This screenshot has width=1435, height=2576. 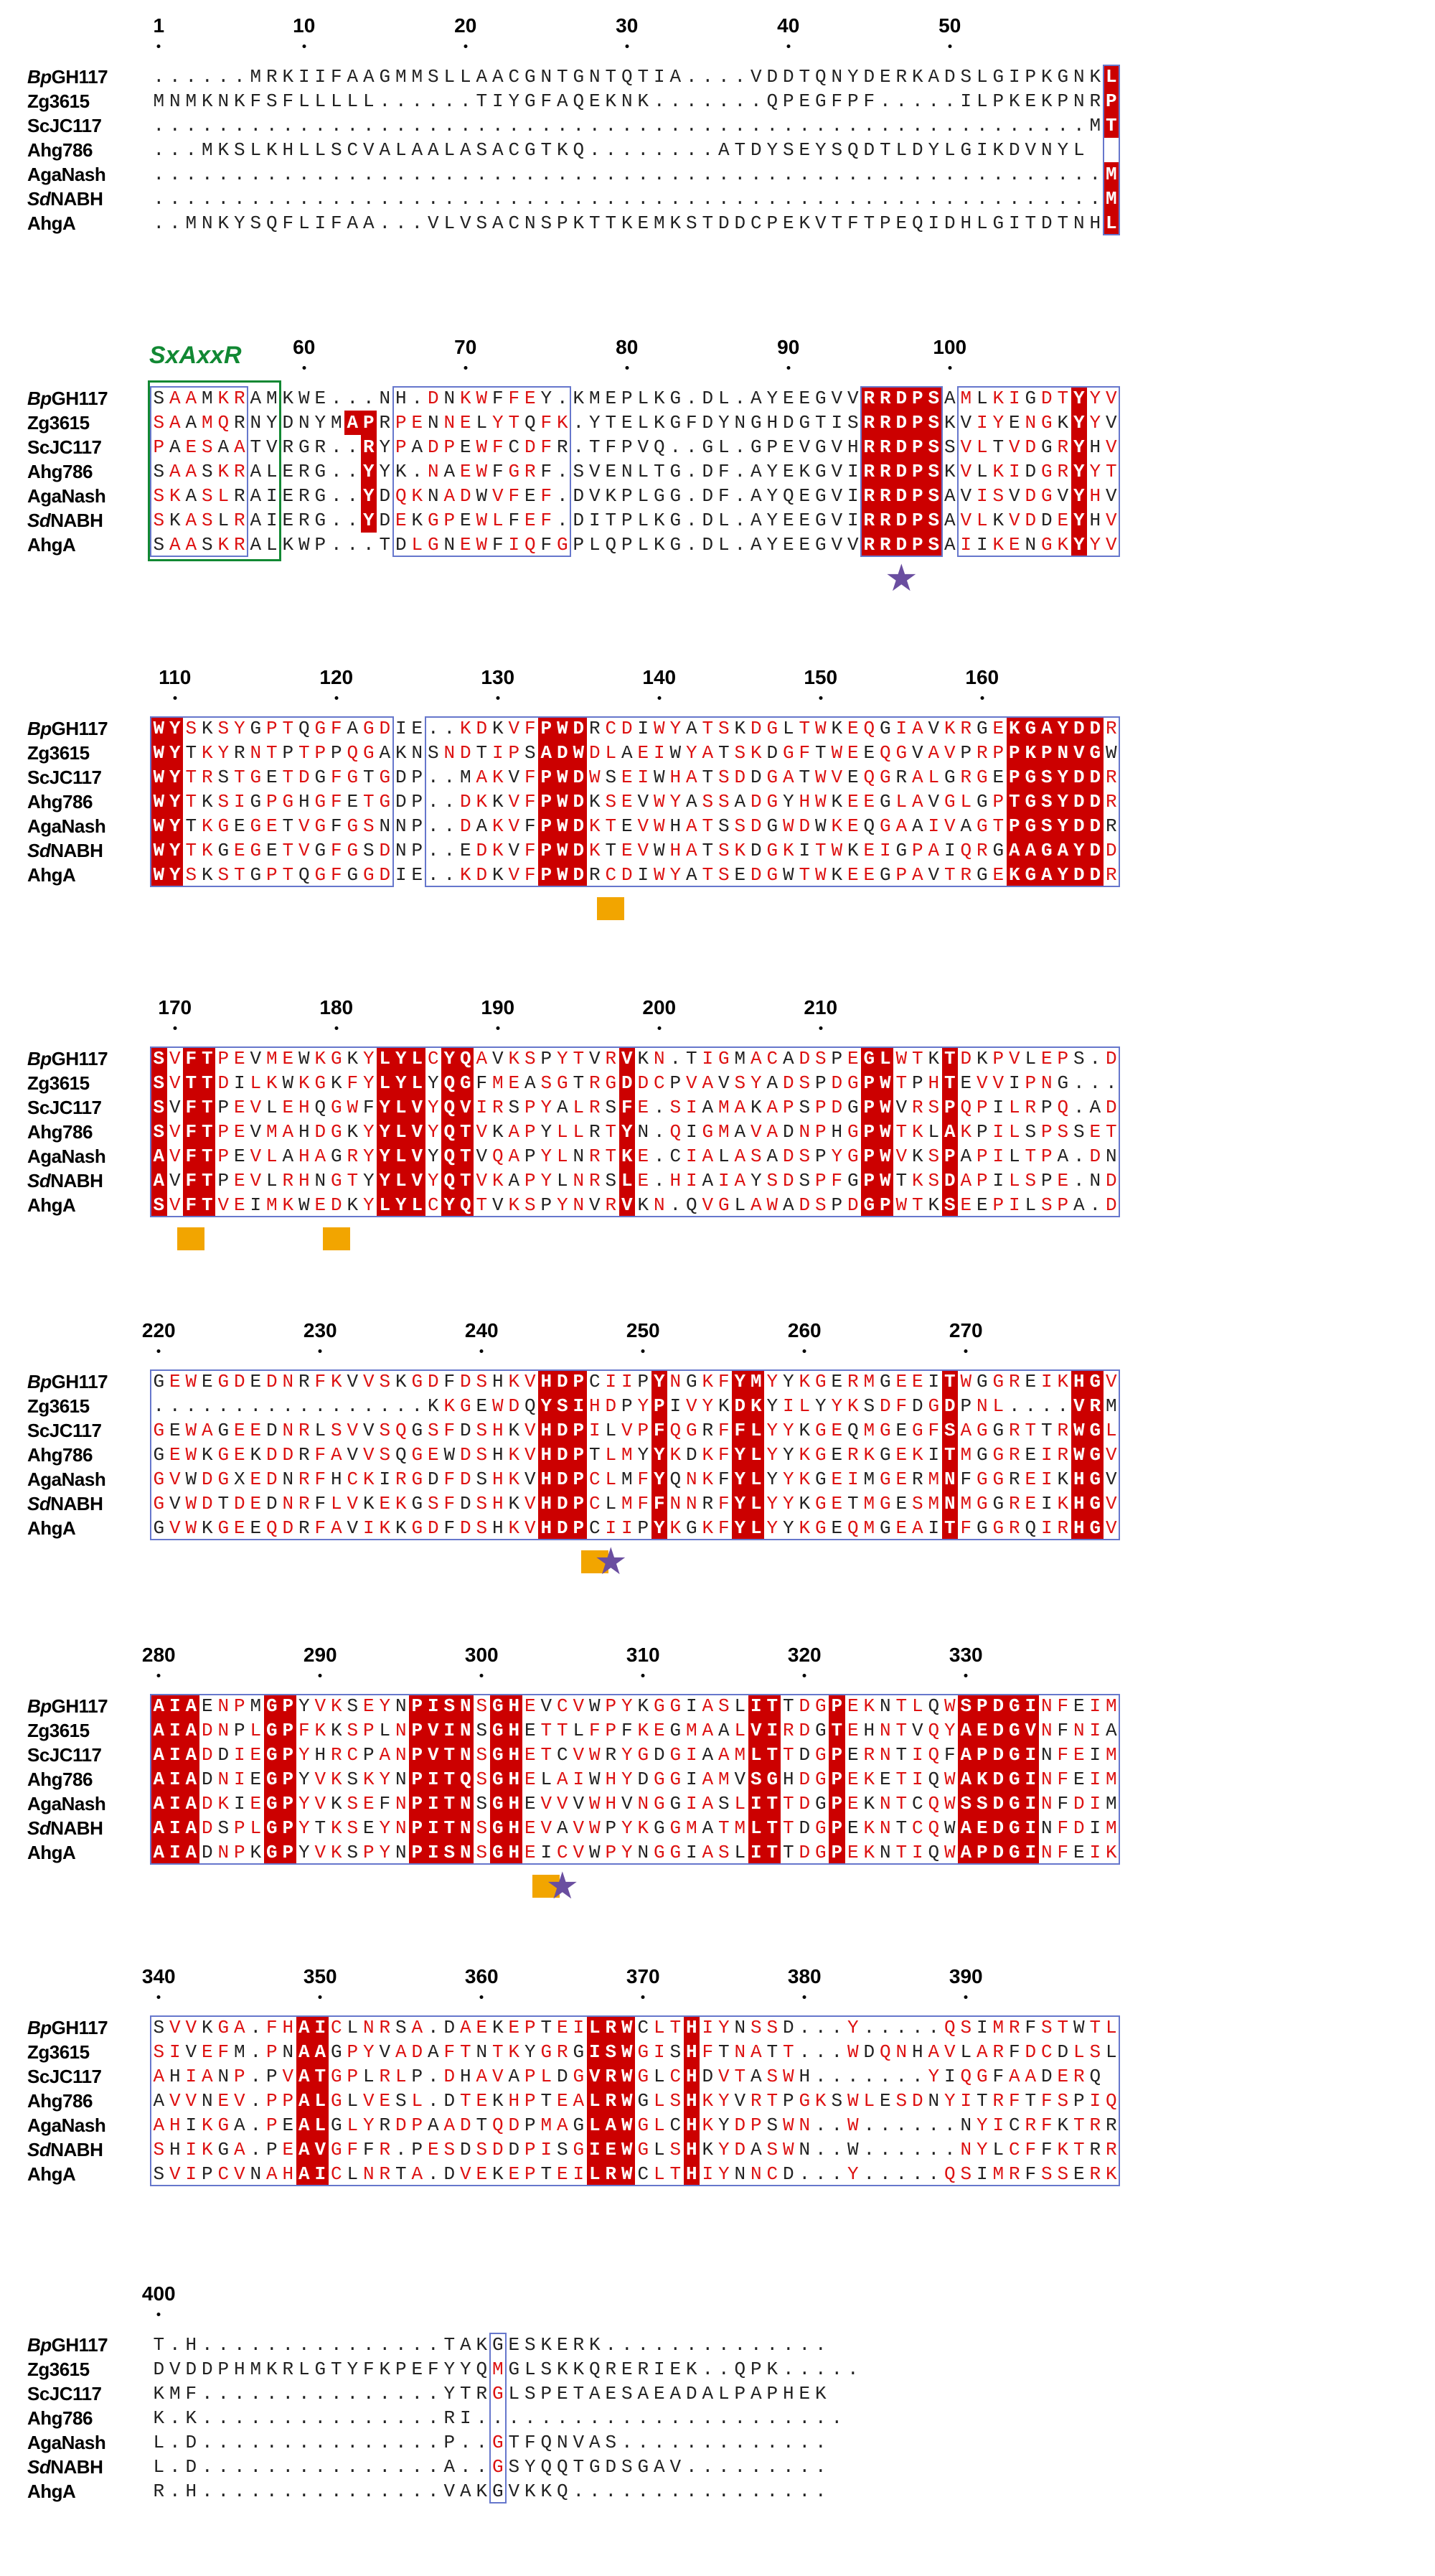 What do you see at coordinates (718, 2307) in the screenshot?
I see `position-ruler: 400` at bounding box center [718, 2307].